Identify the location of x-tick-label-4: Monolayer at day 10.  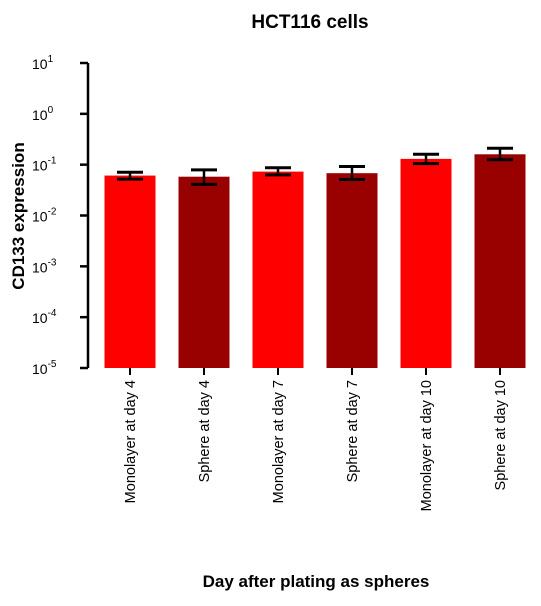
(427, 445).